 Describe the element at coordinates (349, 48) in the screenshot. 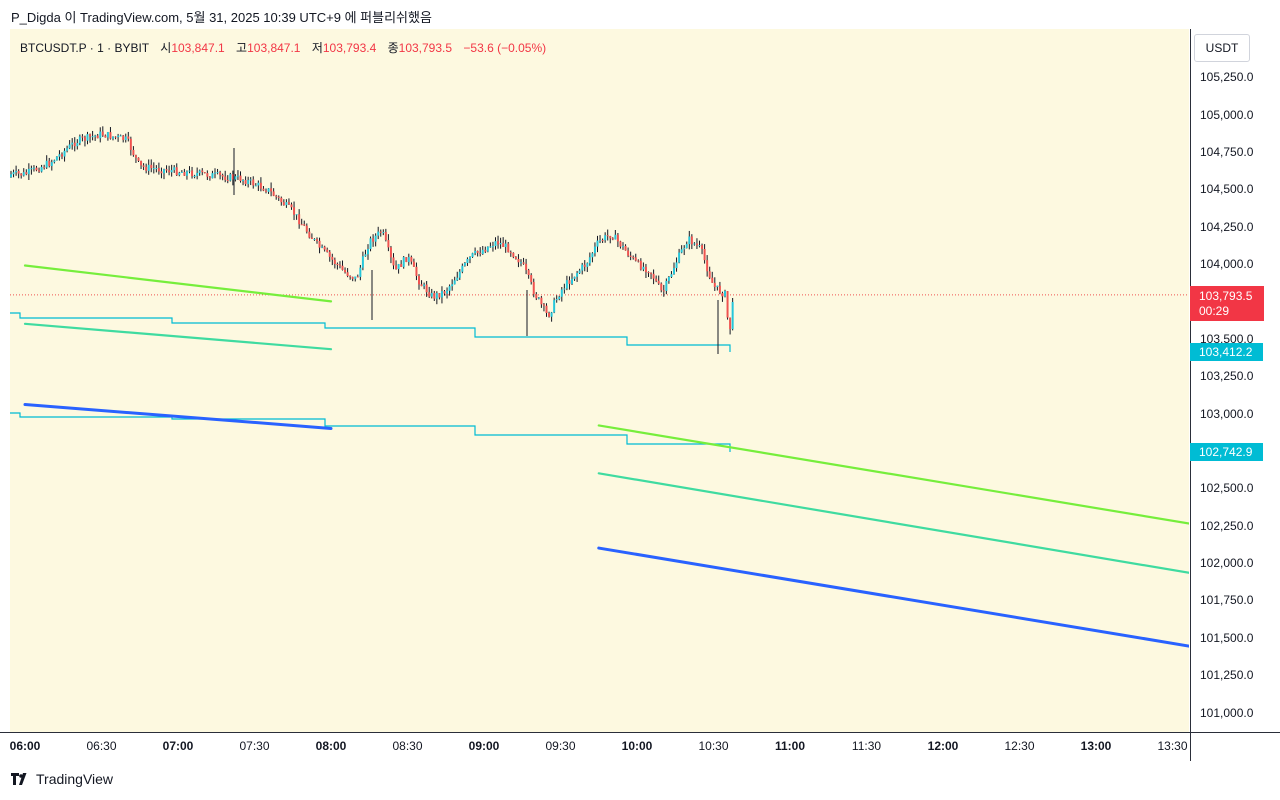

I see `low-value: 103,793.4` at that location.